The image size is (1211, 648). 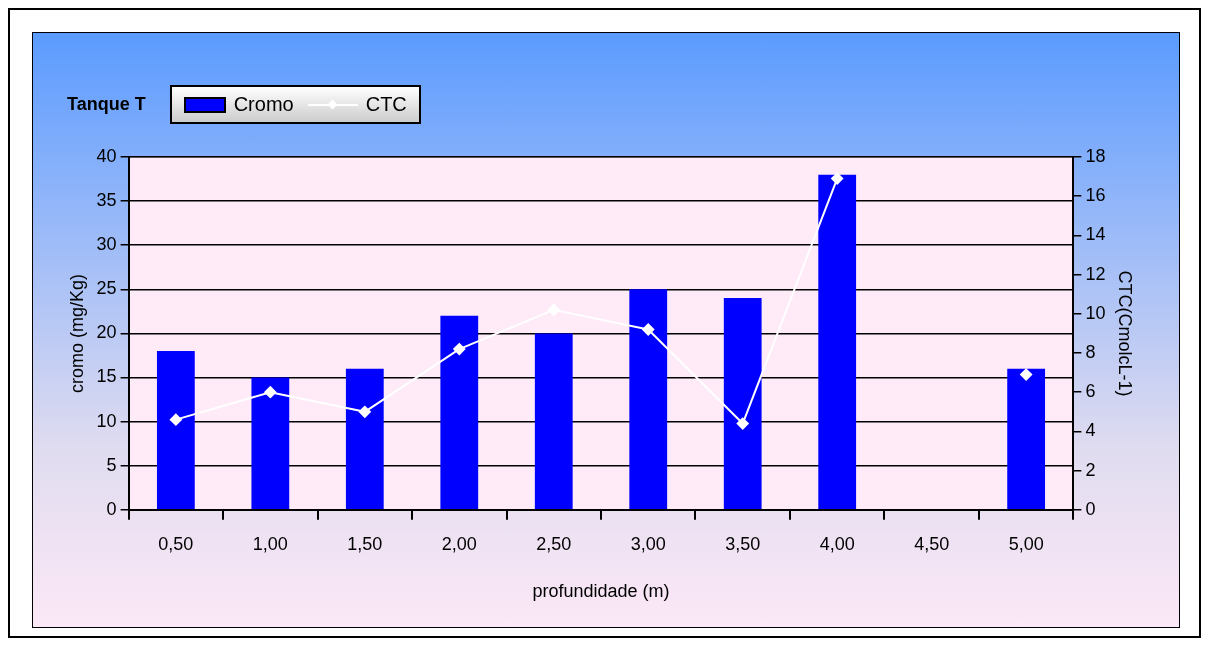 What do you see at coordinates (1026, 543) in the screenshot?
I see `x-tick-label: 5,00` at bounding box center [1026, 543].